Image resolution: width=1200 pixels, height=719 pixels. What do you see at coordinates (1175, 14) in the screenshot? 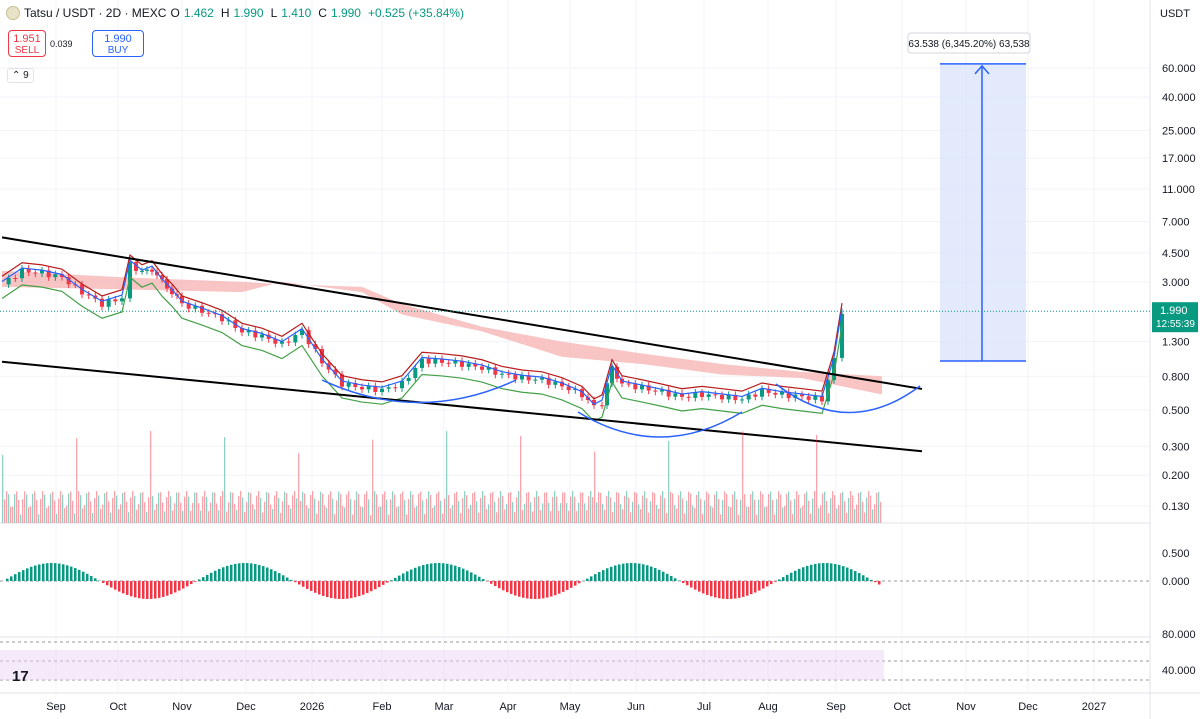
I see `currency-label: USDT` at bounding box center [1175, 14].